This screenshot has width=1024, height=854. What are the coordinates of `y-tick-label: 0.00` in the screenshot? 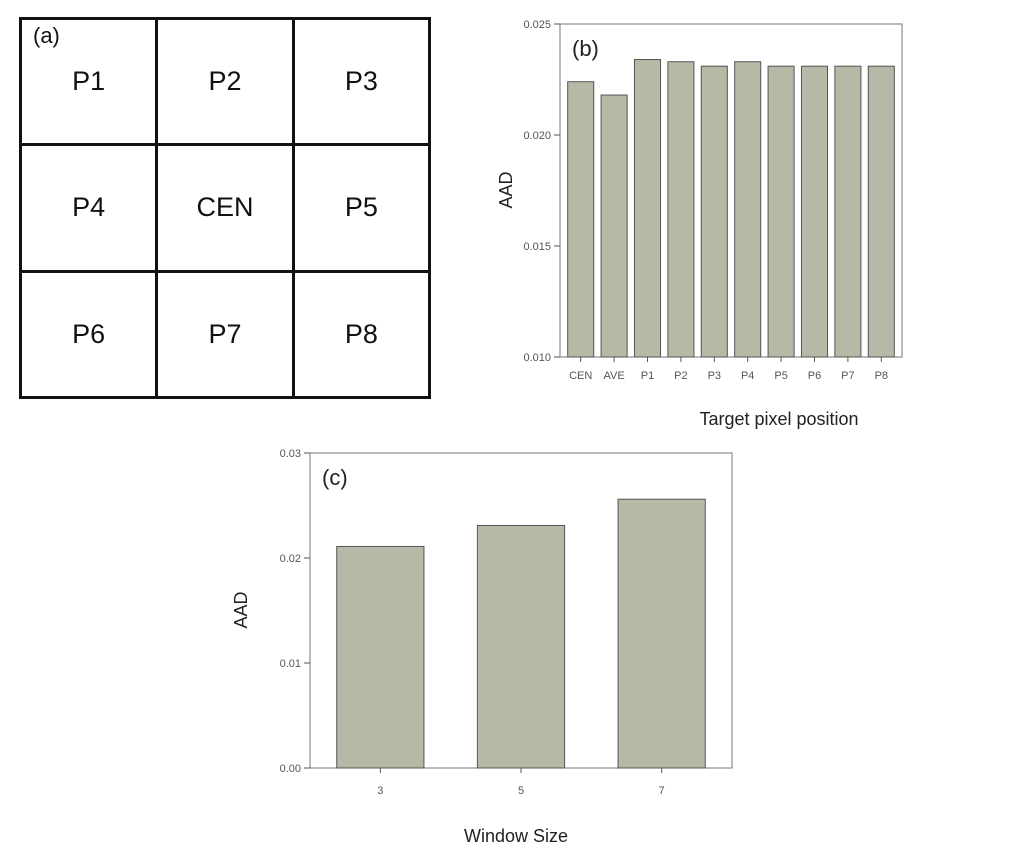 It's located at (290, 769).